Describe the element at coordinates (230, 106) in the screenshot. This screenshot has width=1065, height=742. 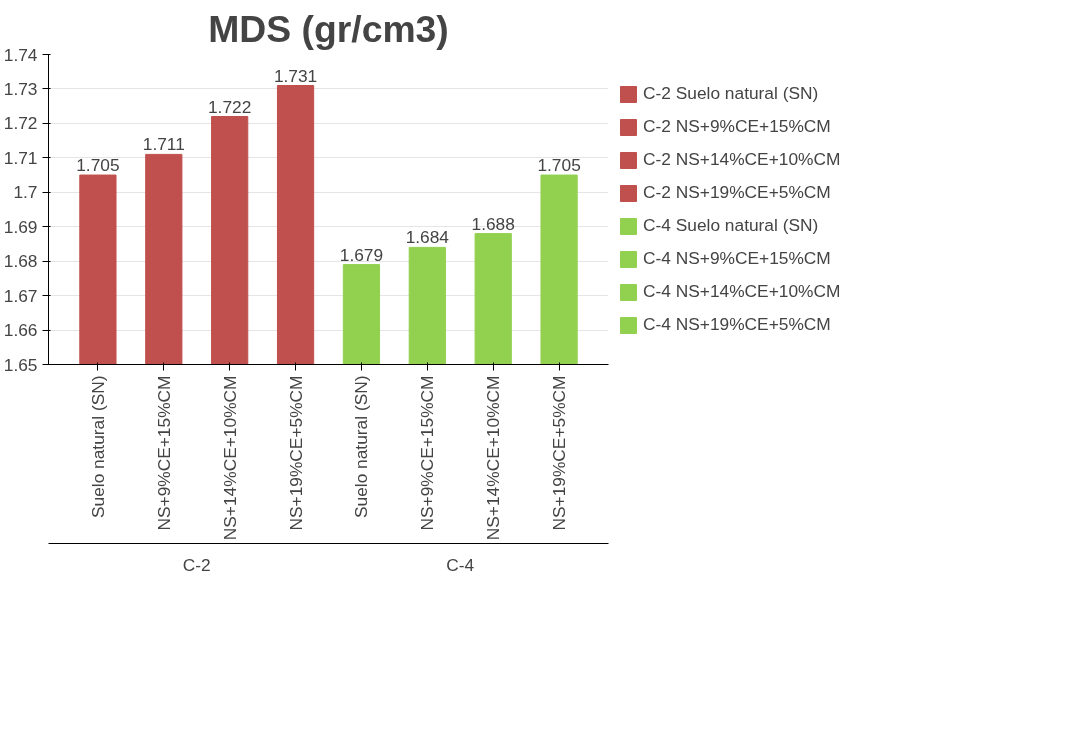
I see `data-label: 1.722` at that location.